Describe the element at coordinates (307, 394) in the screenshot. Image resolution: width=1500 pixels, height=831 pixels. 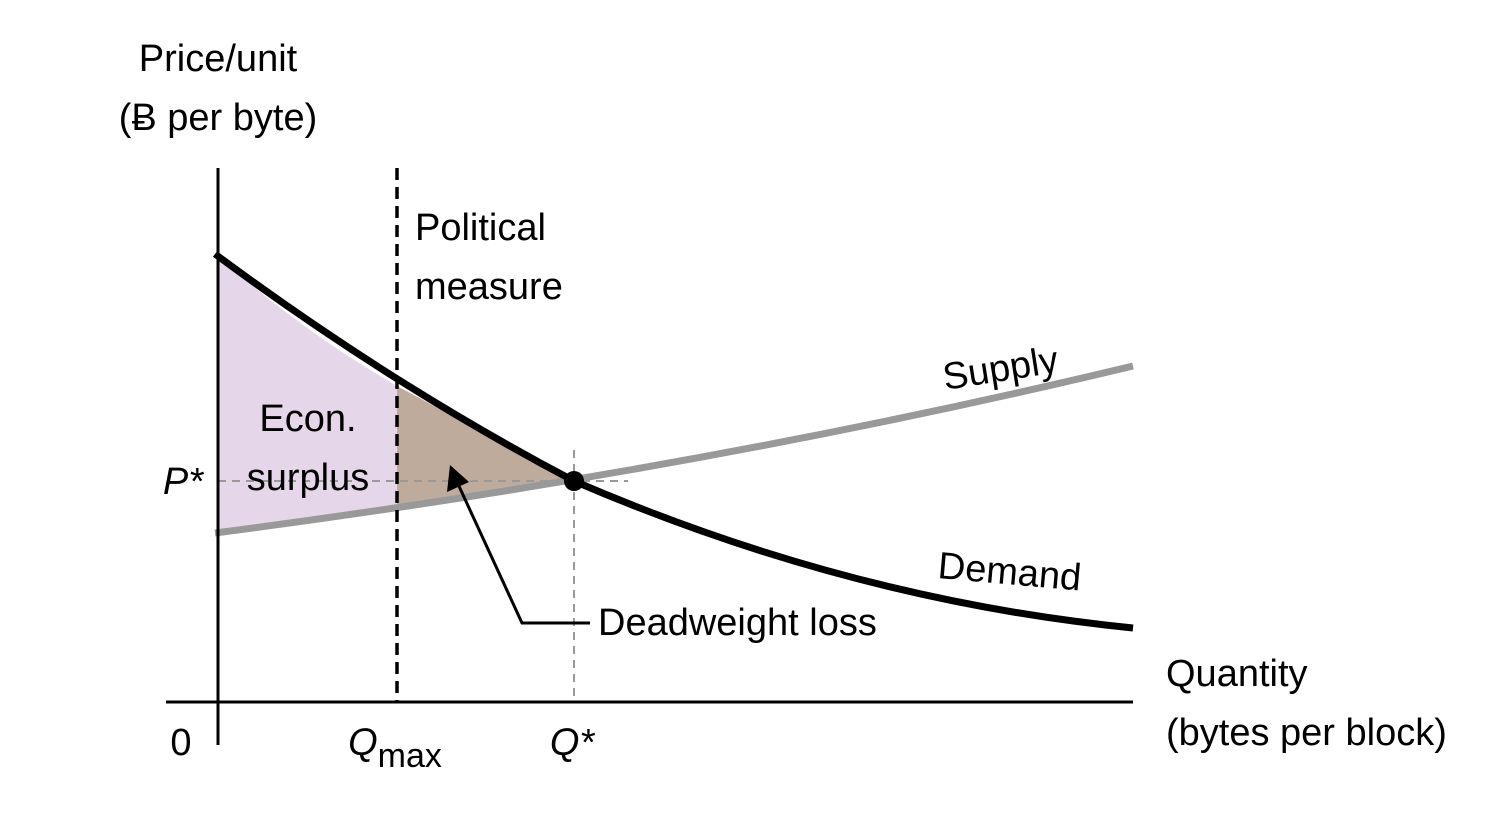
I see `econ-surplus-region` at that location.